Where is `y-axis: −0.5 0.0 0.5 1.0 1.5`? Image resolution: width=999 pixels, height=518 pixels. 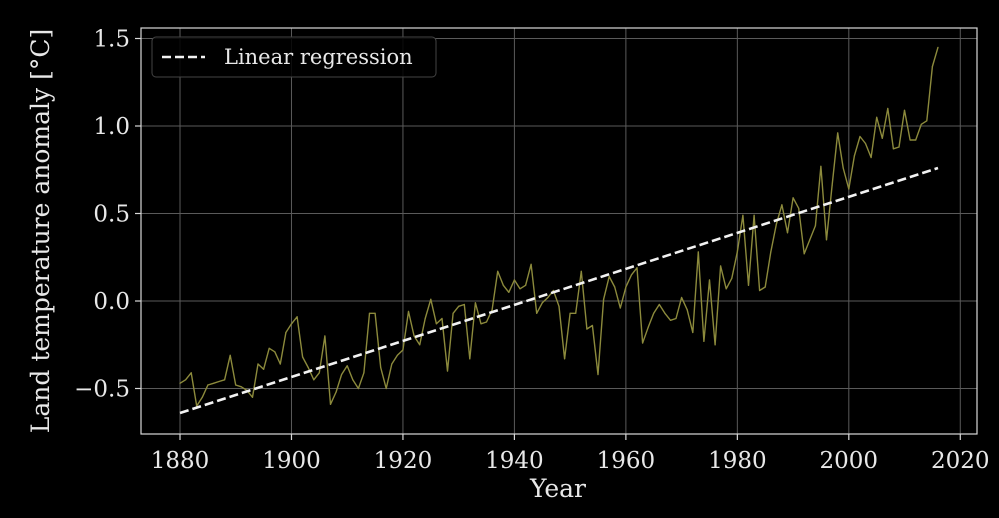 y-axis: −0.5 0.0 0.5 1.0 1.5 is located at coordinates (107, 215).